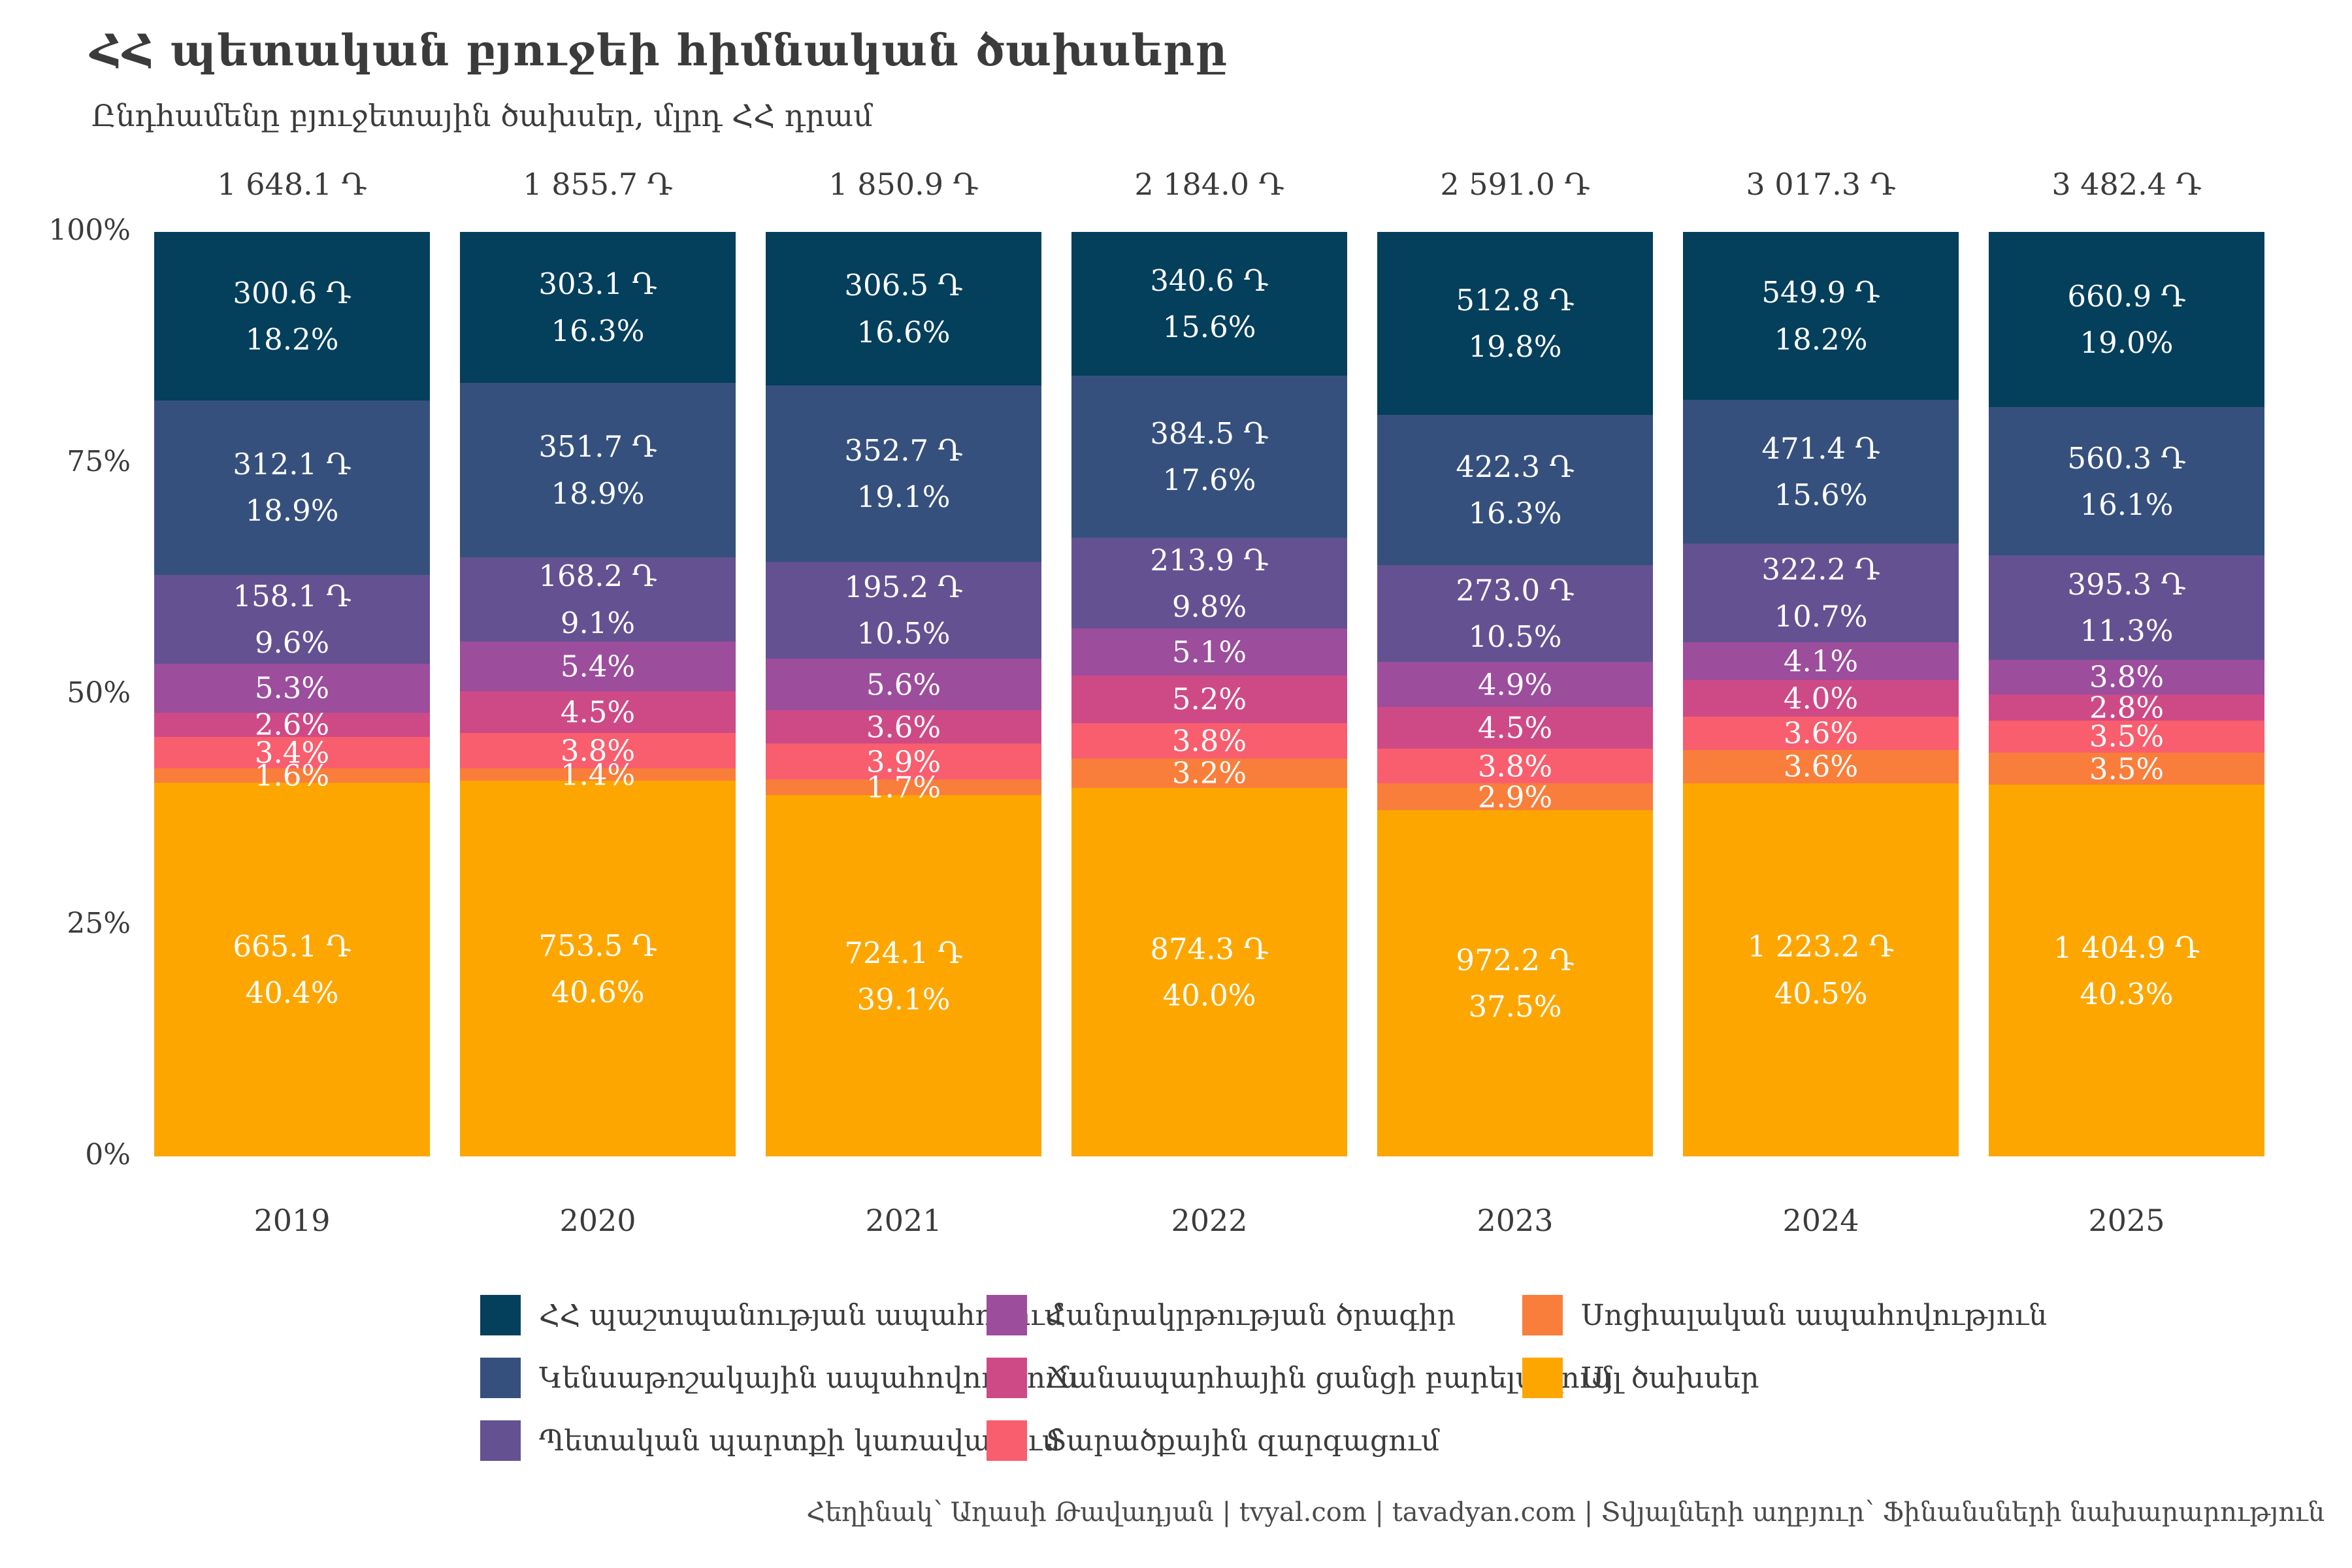 The height and width of the screenshot is (1568, 2352). What do you see at coordinates (1209, 995) in the screenshot?
I see `segment-percent: 40.0%` at bounding box center [1209, 995].